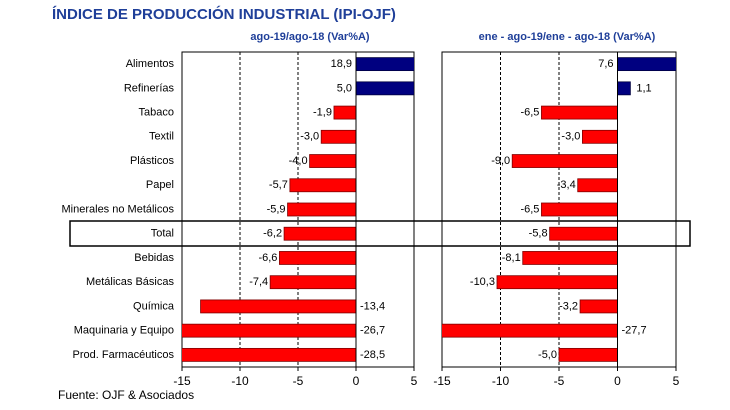  Describe the element at coordinates (538, 234) in the screenshot. I see `value-label: -5,8` at that location.